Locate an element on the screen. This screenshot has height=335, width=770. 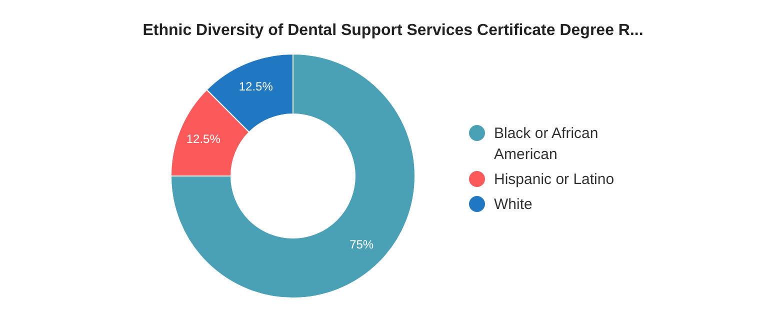
legend-label: White is located at coordinates (513, 205).